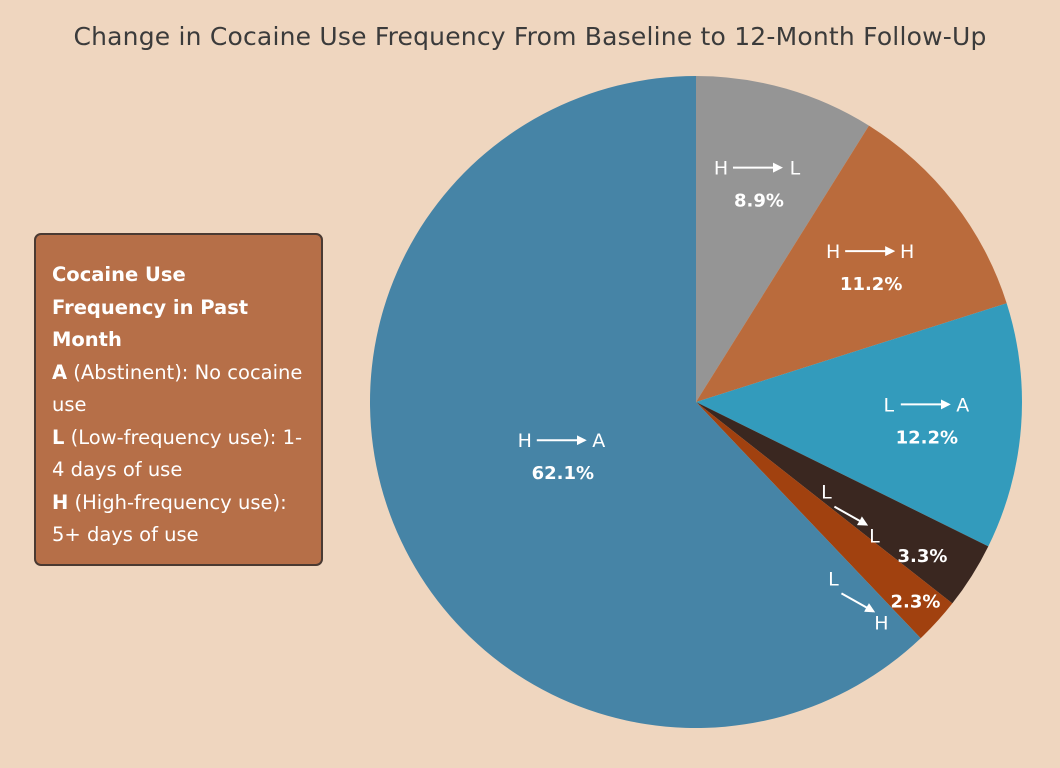 The width and height of the screenshot is (1060, 768). Describe the element at coordinates (759, 201) in the screenshot. I see `slice-value-label: 8.9%` at that location.